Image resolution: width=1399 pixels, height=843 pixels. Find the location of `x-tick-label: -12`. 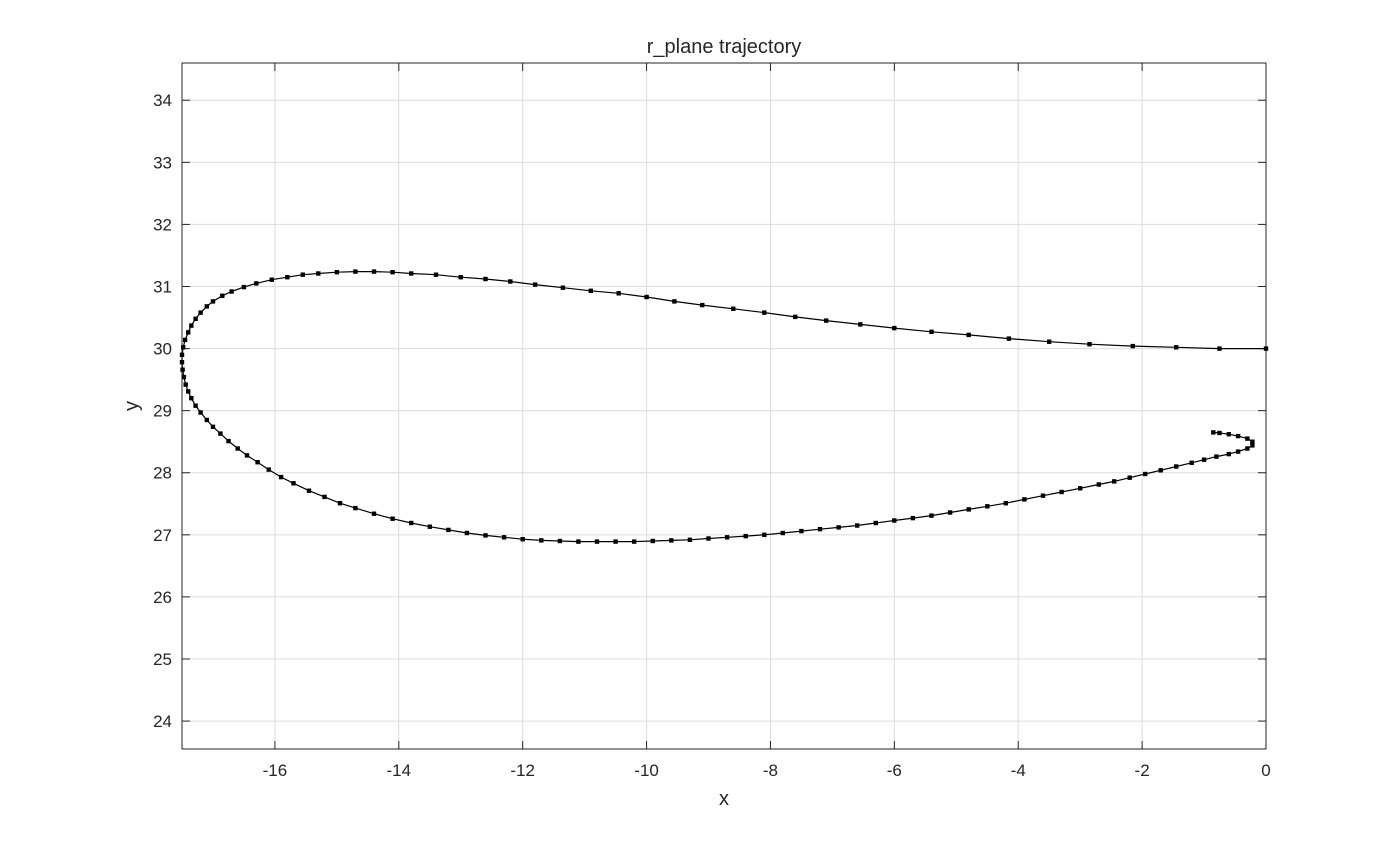

x-tick-label: -12 is located at coordinates (522, 770).